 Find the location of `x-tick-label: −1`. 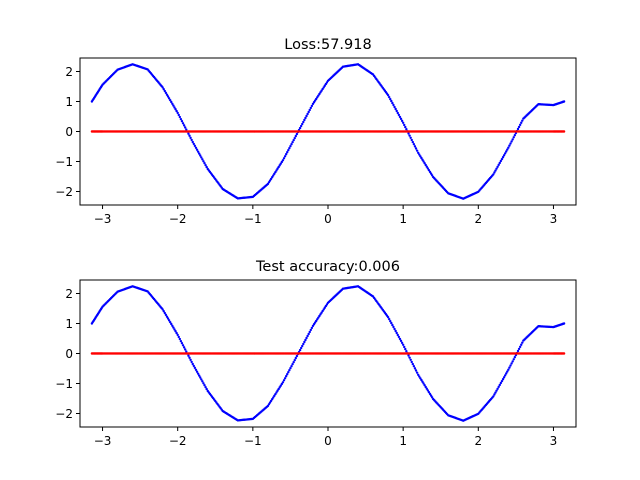

x-tick-label: −1 is located at coordinates (253, 219).